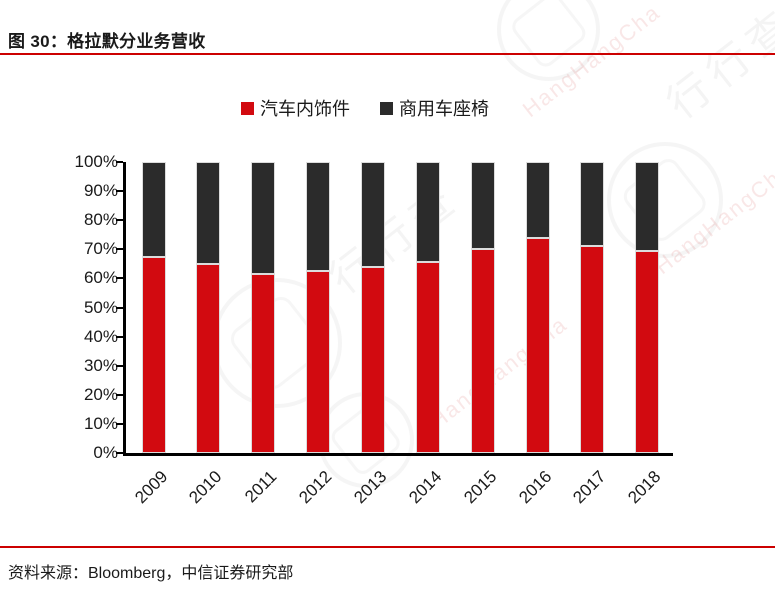 This screenshot has height=599, width=775. I want to click on stacked-bar-2012, so click(318, 307).